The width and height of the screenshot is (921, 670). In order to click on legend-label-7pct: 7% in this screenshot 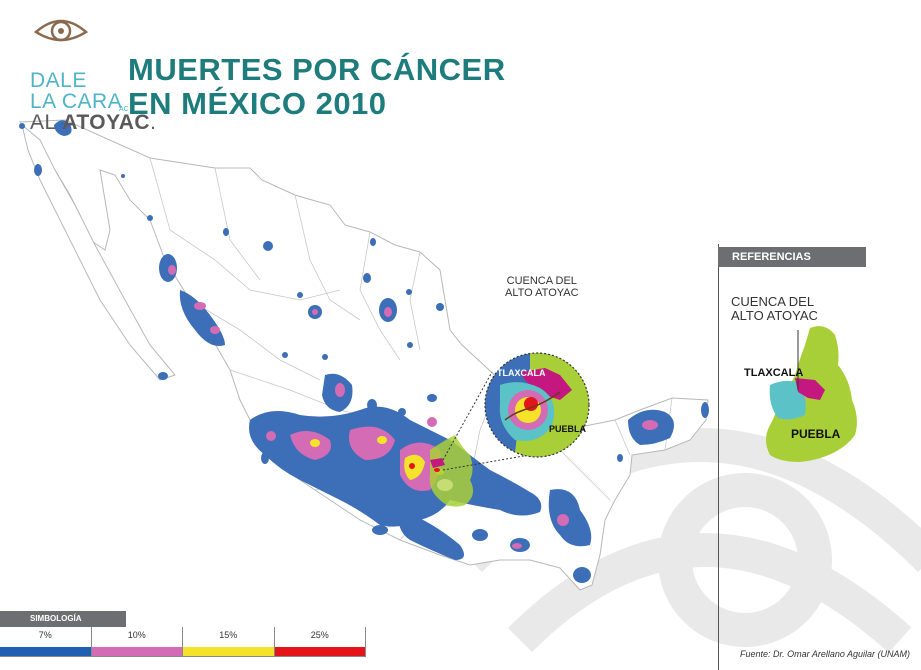, I will do `click(45, 635)`.